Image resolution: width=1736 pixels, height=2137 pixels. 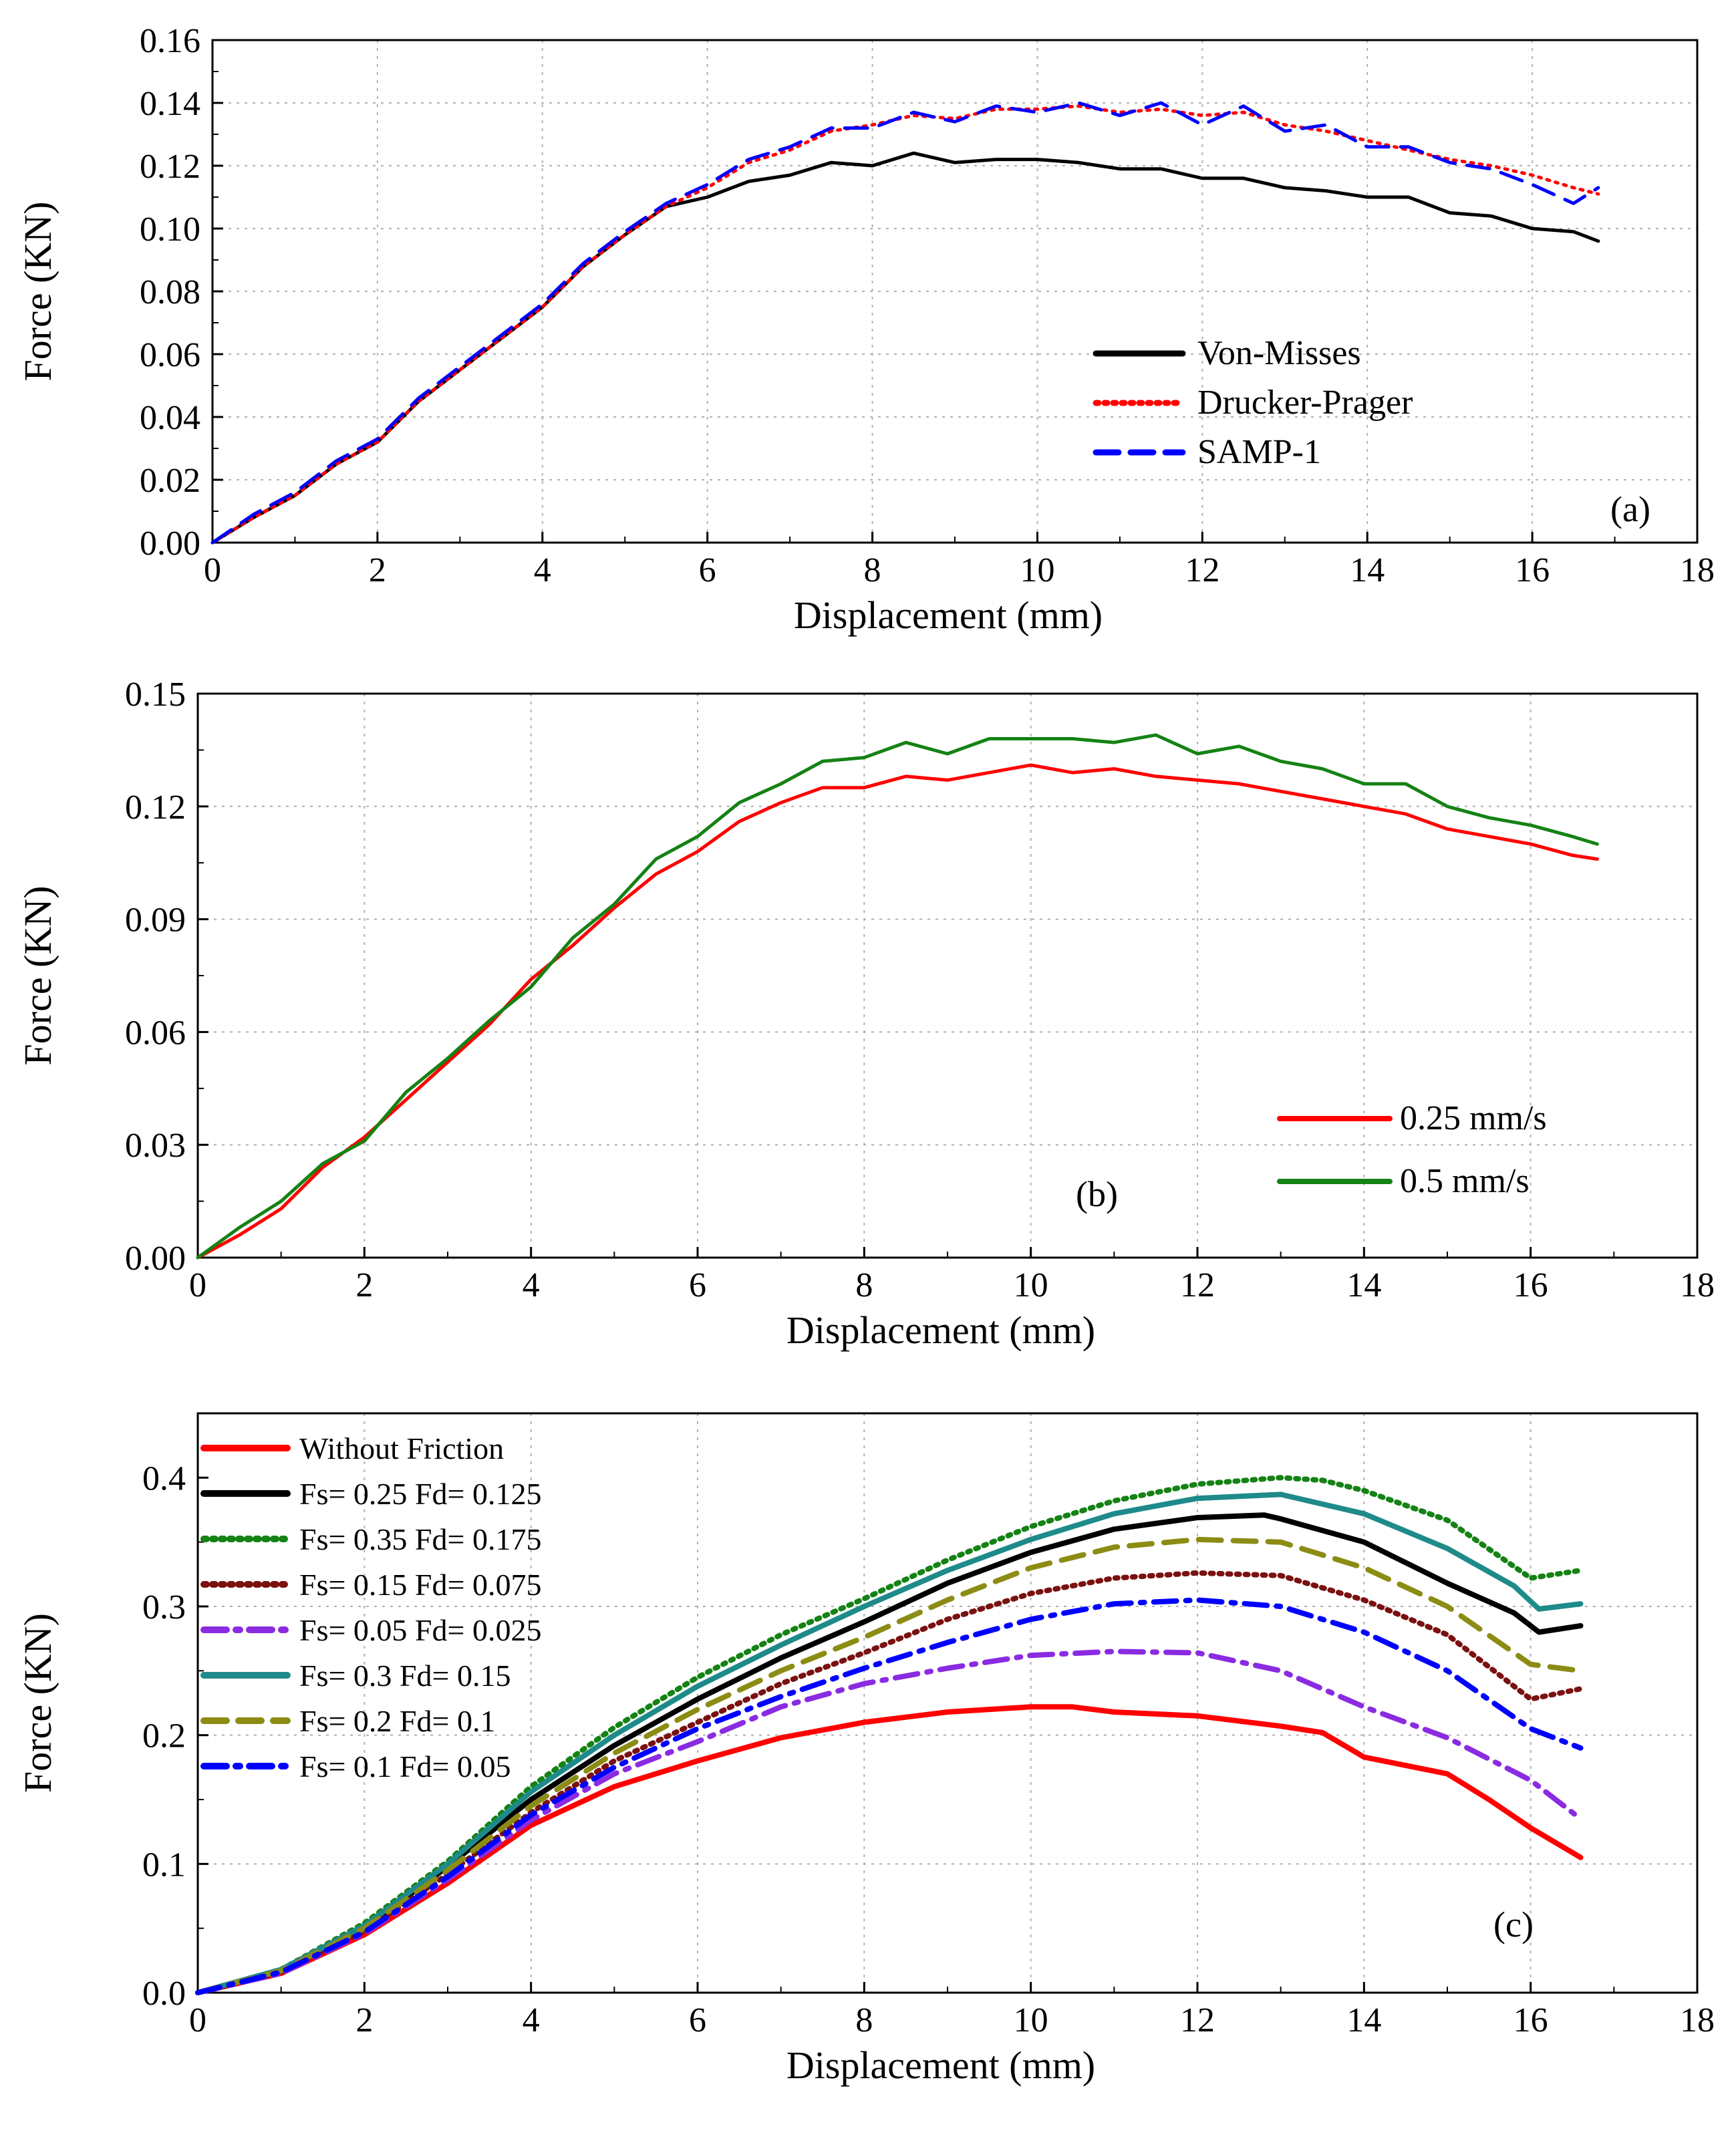 I want to click on y-tick-label: 0.2, so click(x=164, y=1736).